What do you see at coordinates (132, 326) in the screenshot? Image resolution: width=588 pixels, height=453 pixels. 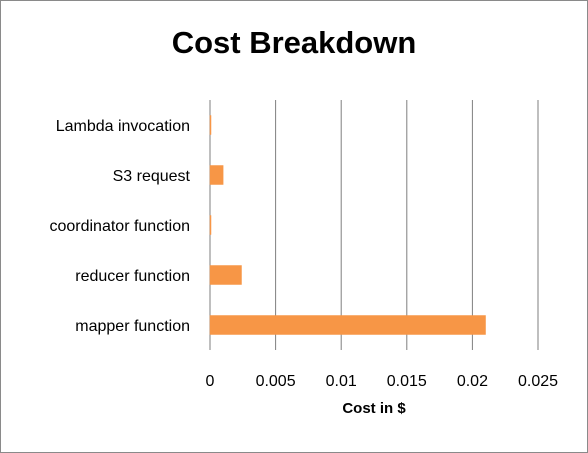 I see `category-label-4: mapper function` at bounding box center [132, 326].